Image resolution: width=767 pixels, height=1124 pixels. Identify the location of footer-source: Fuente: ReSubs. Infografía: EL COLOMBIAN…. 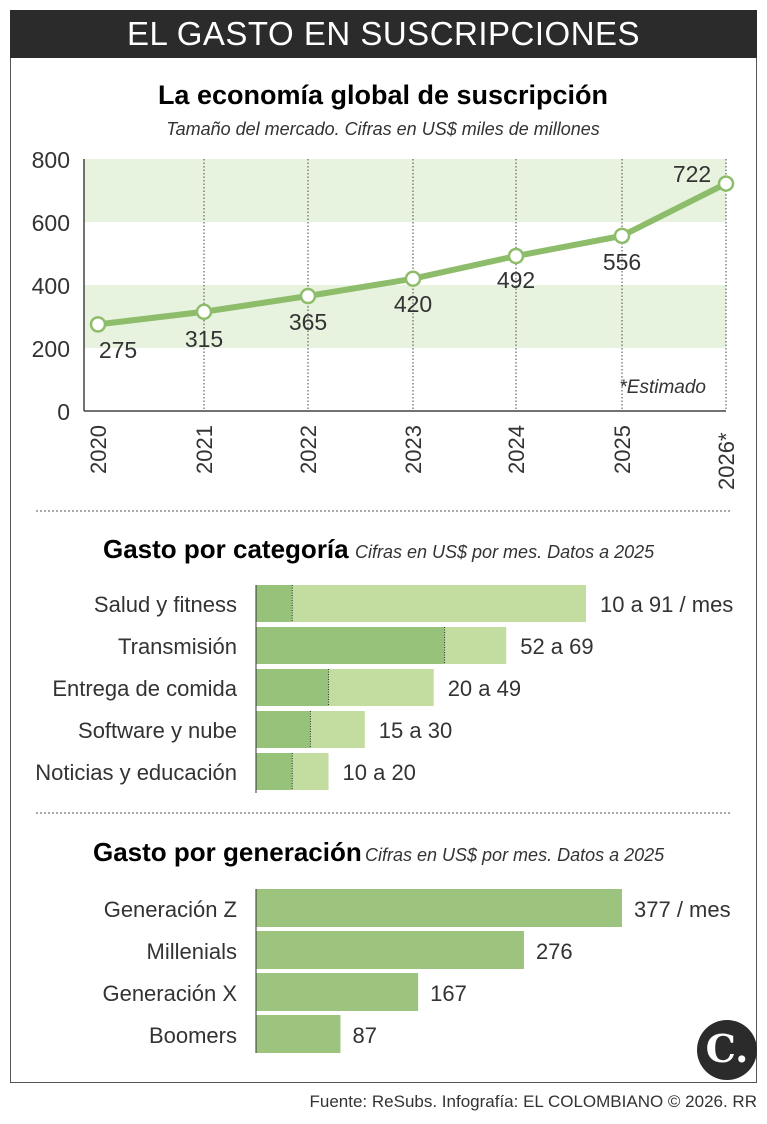
(533, 1101).